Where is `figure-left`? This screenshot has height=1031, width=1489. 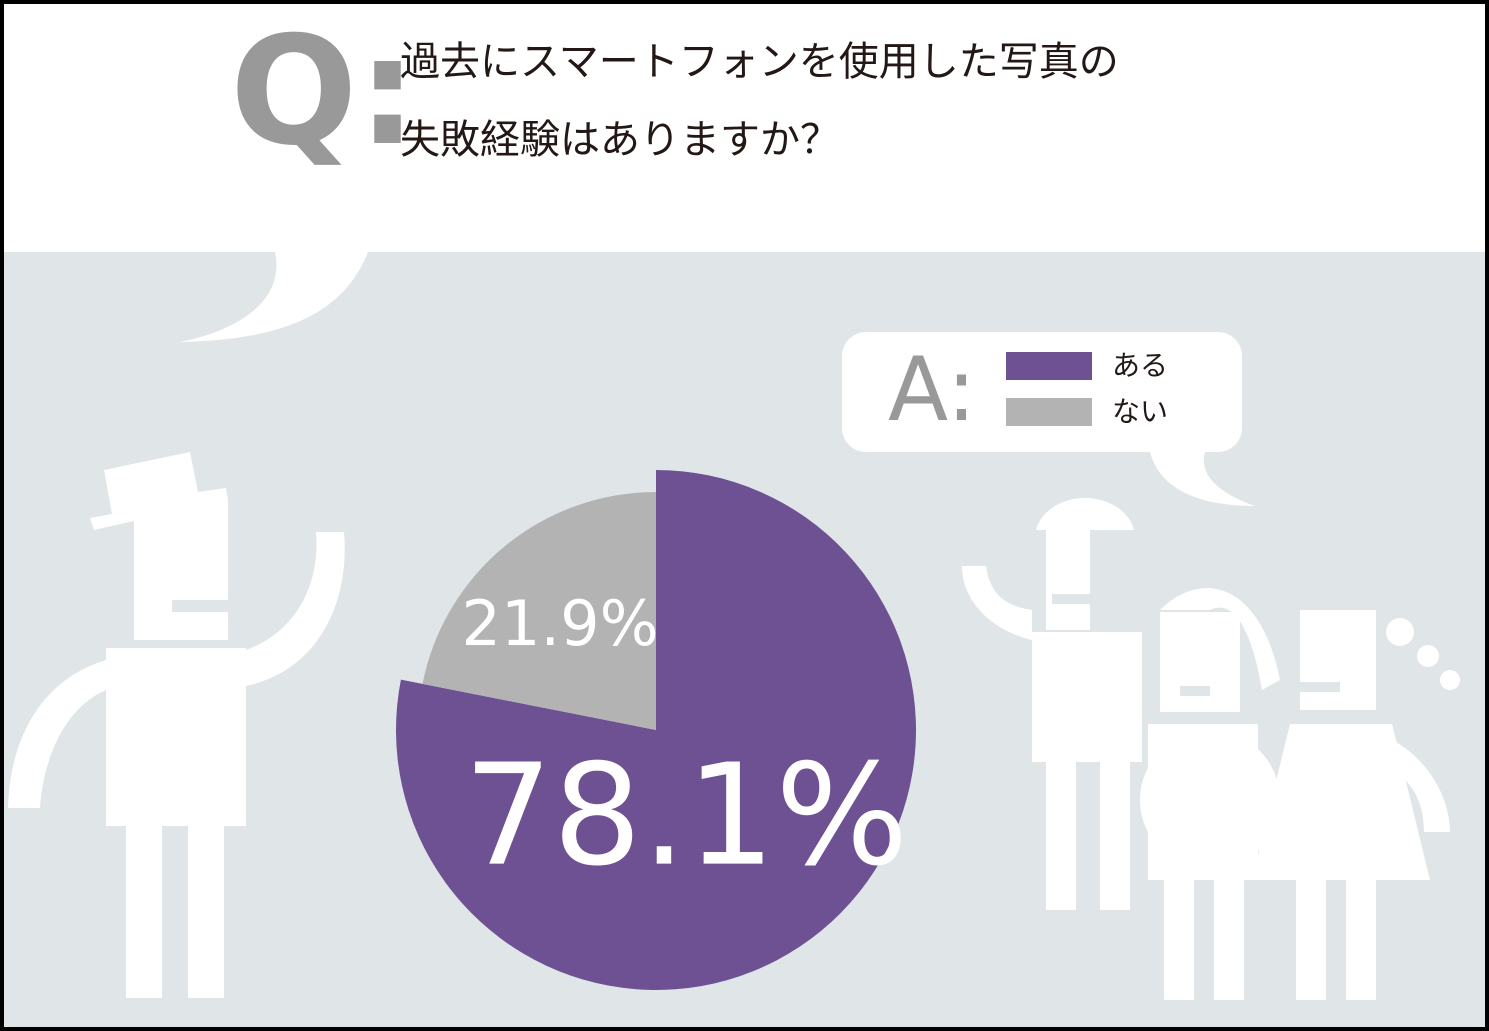
figure-left is located at coordinates (176, 725).